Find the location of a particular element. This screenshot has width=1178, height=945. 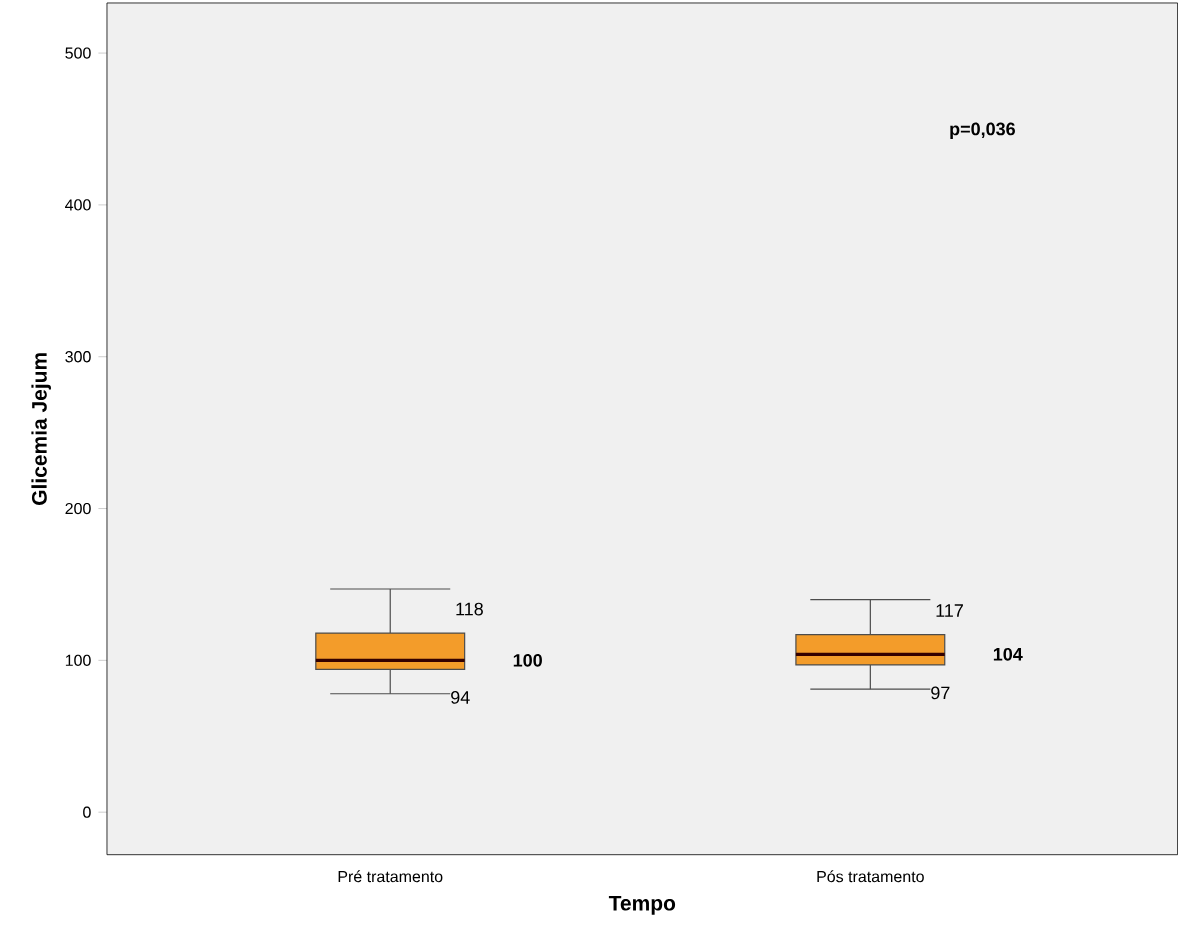

x-tick-label: Pós tratamento is located at coordinates (870, 876).